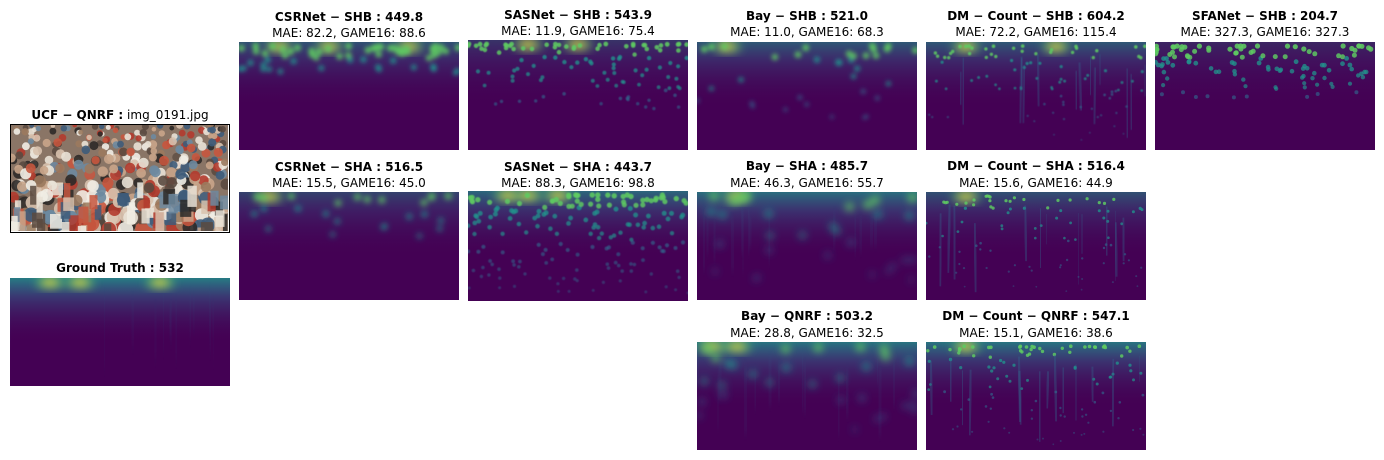 Image resolution: width=1384 pixels, height=460 pixels. I want to click on source-image-panel: UCF − QNRF : img_0191.jpg, so click(120, 171).